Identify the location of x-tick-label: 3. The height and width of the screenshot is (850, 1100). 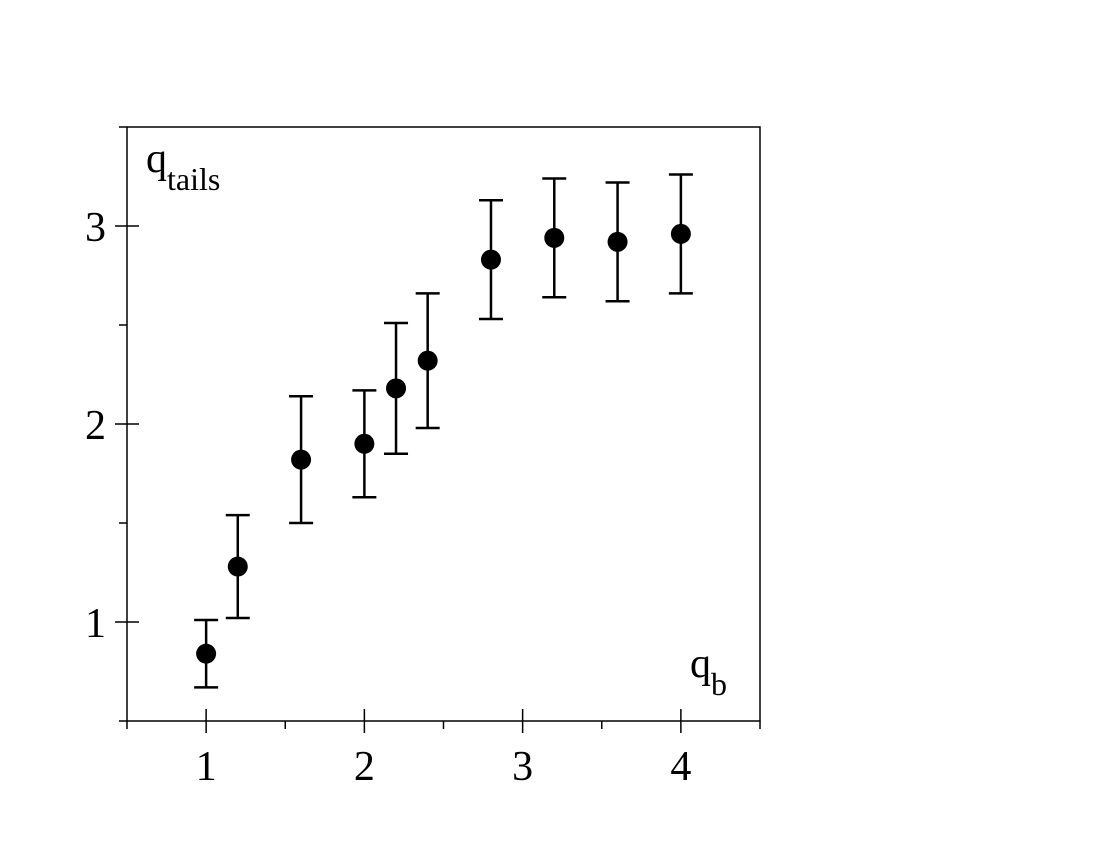
(522, 767).